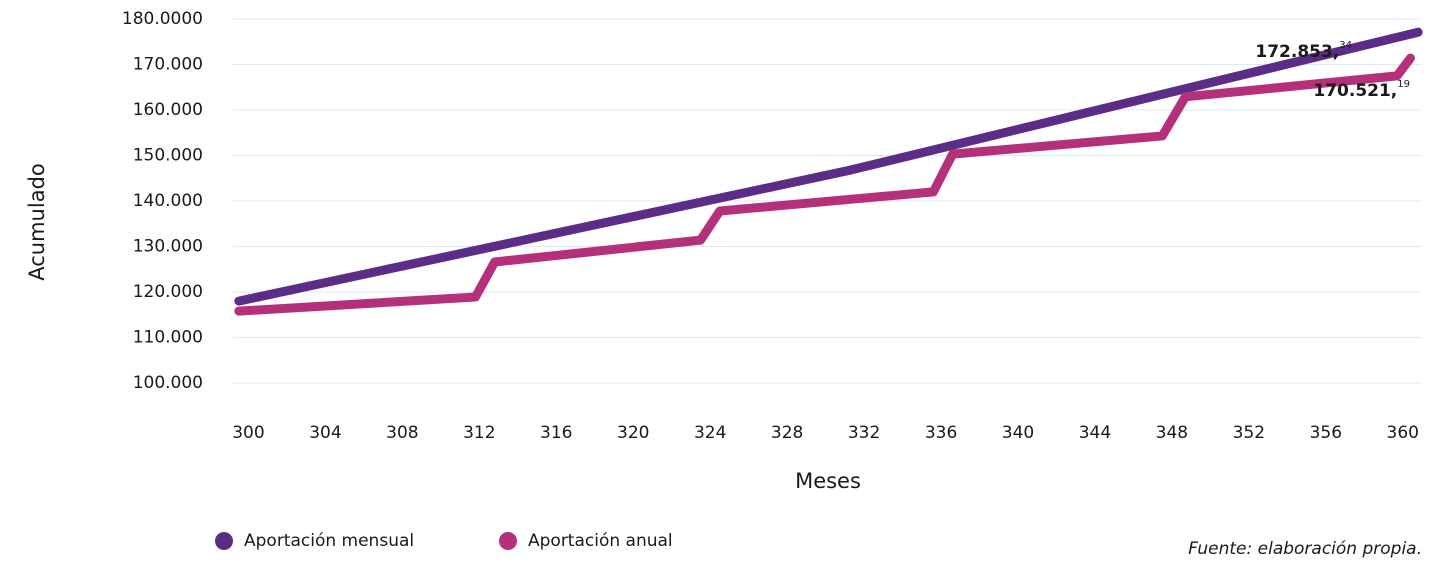 The width and height of the screenshot is (1452, 562). Describe the element at coordinates (1297, 52) in the screenshot. I see `annotation-text: 172.853,` at that location.